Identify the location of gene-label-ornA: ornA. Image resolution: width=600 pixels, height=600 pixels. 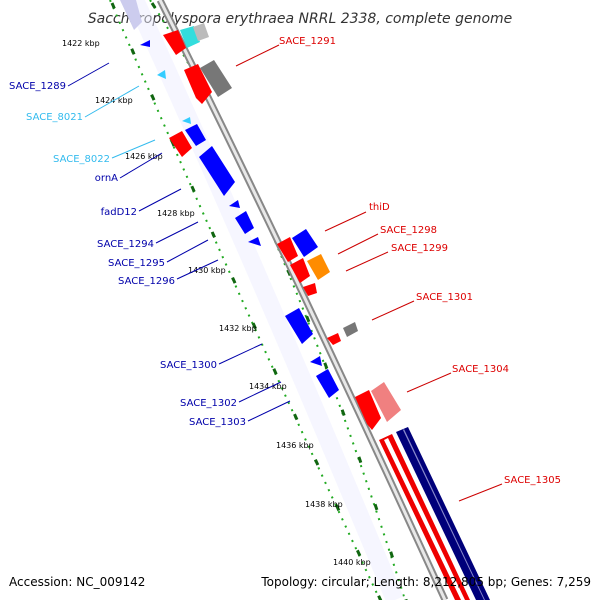
(106, 178).